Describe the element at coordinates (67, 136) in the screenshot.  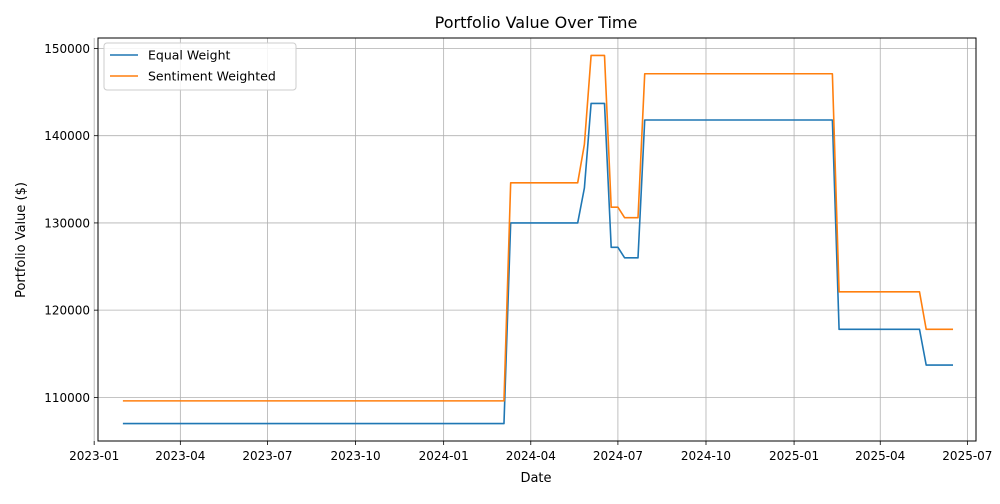
I see `y-tick-label: 140000` at that location.